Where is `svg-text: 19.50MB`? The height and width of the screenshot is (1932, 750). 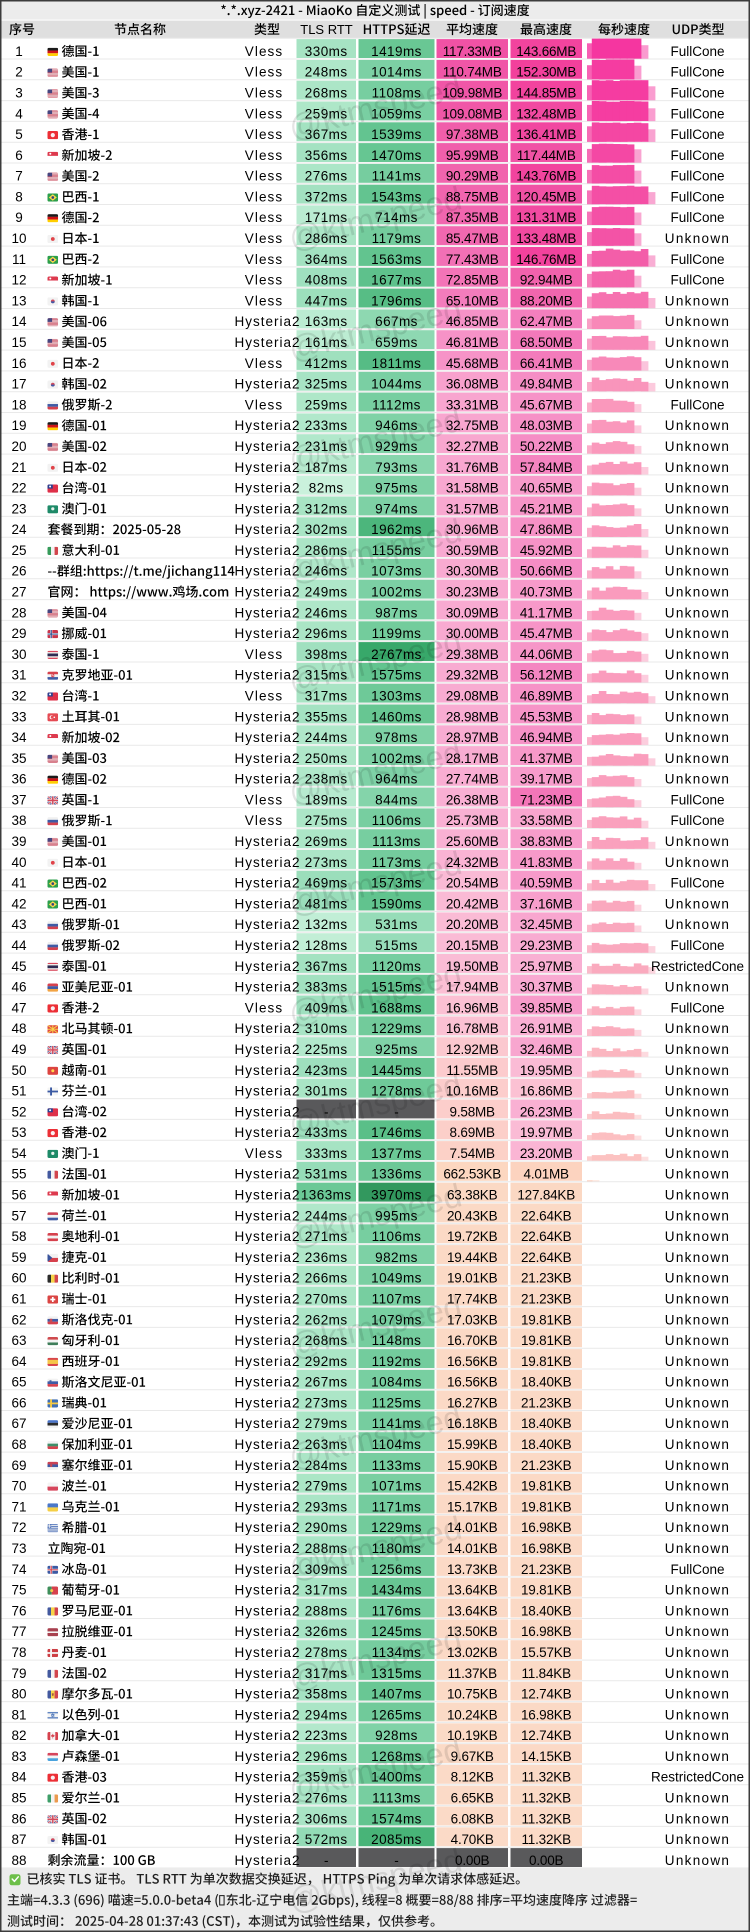
svg-text: 19.50MB is located at coordinates (472, 966).